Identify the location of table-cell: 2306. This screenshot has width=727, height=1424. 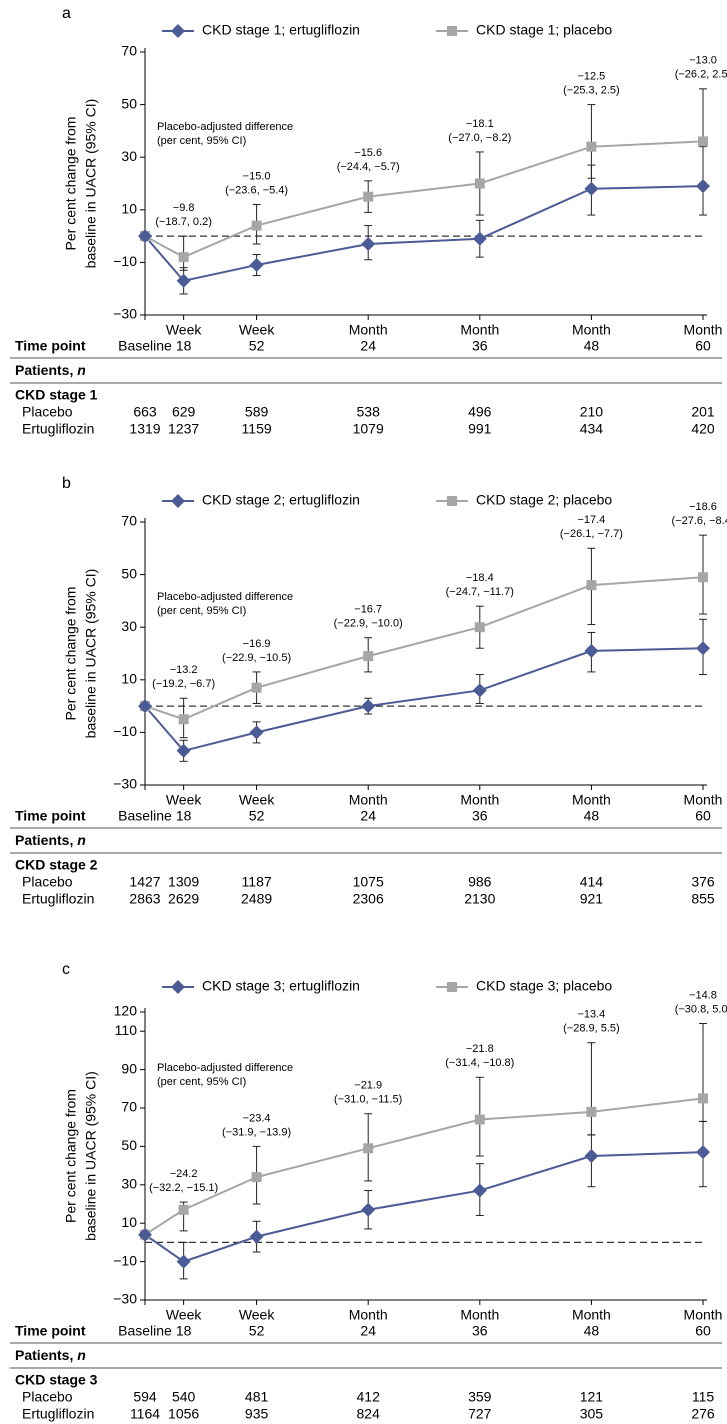
(368, 899).